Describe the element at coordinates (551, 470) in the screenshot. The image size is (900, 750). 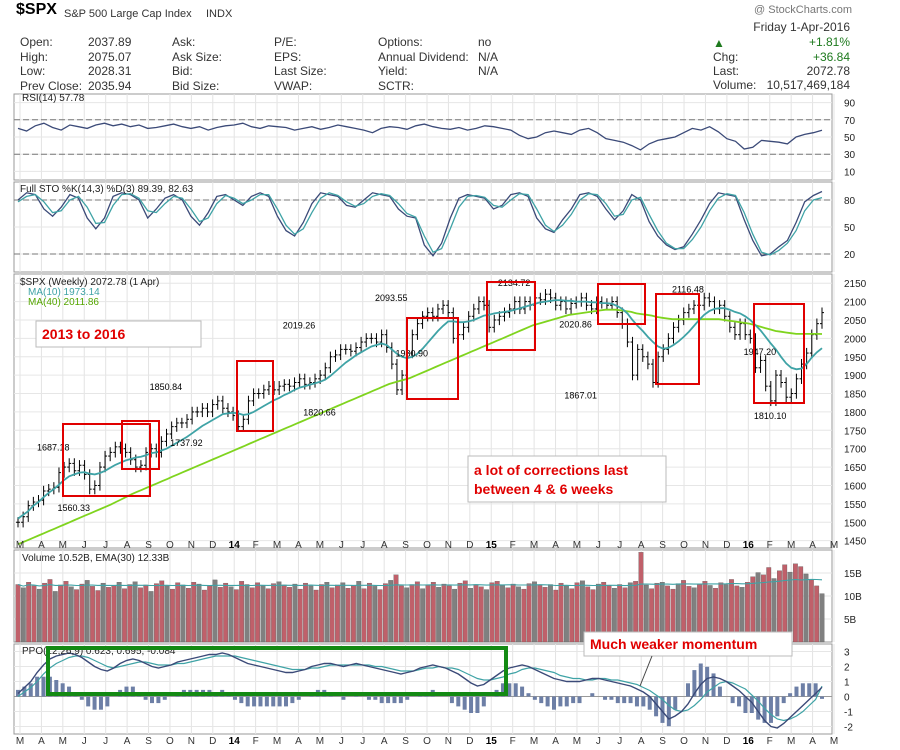
I see `note-corrections-1: a lot of corrections last` at that location.